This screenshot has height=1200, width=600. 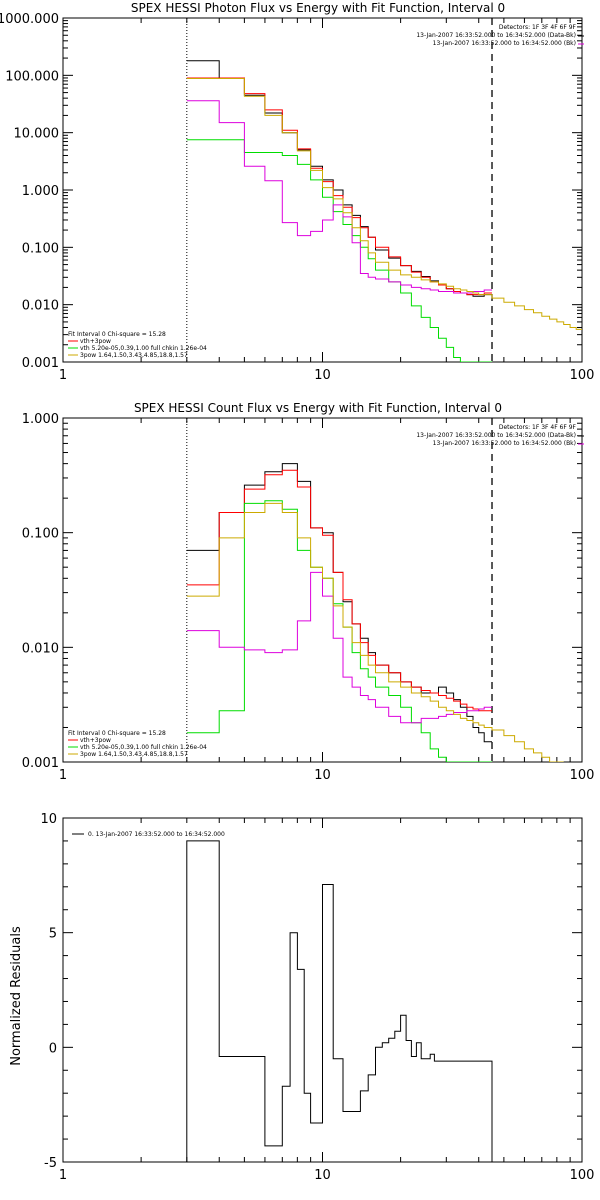 What do you see at coordinates (134, 754) in the screenshot?
I see `count-legend-line-4: 3pow 1.64,1.50,3.43,4.85,18.8,1.57` at bounding box center [134, 754].